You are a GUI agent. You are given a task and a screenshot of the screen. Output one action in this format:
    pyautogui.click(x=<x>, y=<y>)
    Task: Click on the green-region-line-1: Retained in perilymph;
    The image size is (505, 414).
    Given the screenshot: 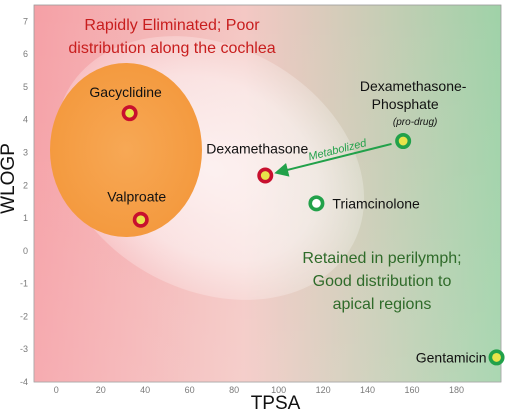 What is the action you would take?
    pyautogui.click(x=381, y=258)
    